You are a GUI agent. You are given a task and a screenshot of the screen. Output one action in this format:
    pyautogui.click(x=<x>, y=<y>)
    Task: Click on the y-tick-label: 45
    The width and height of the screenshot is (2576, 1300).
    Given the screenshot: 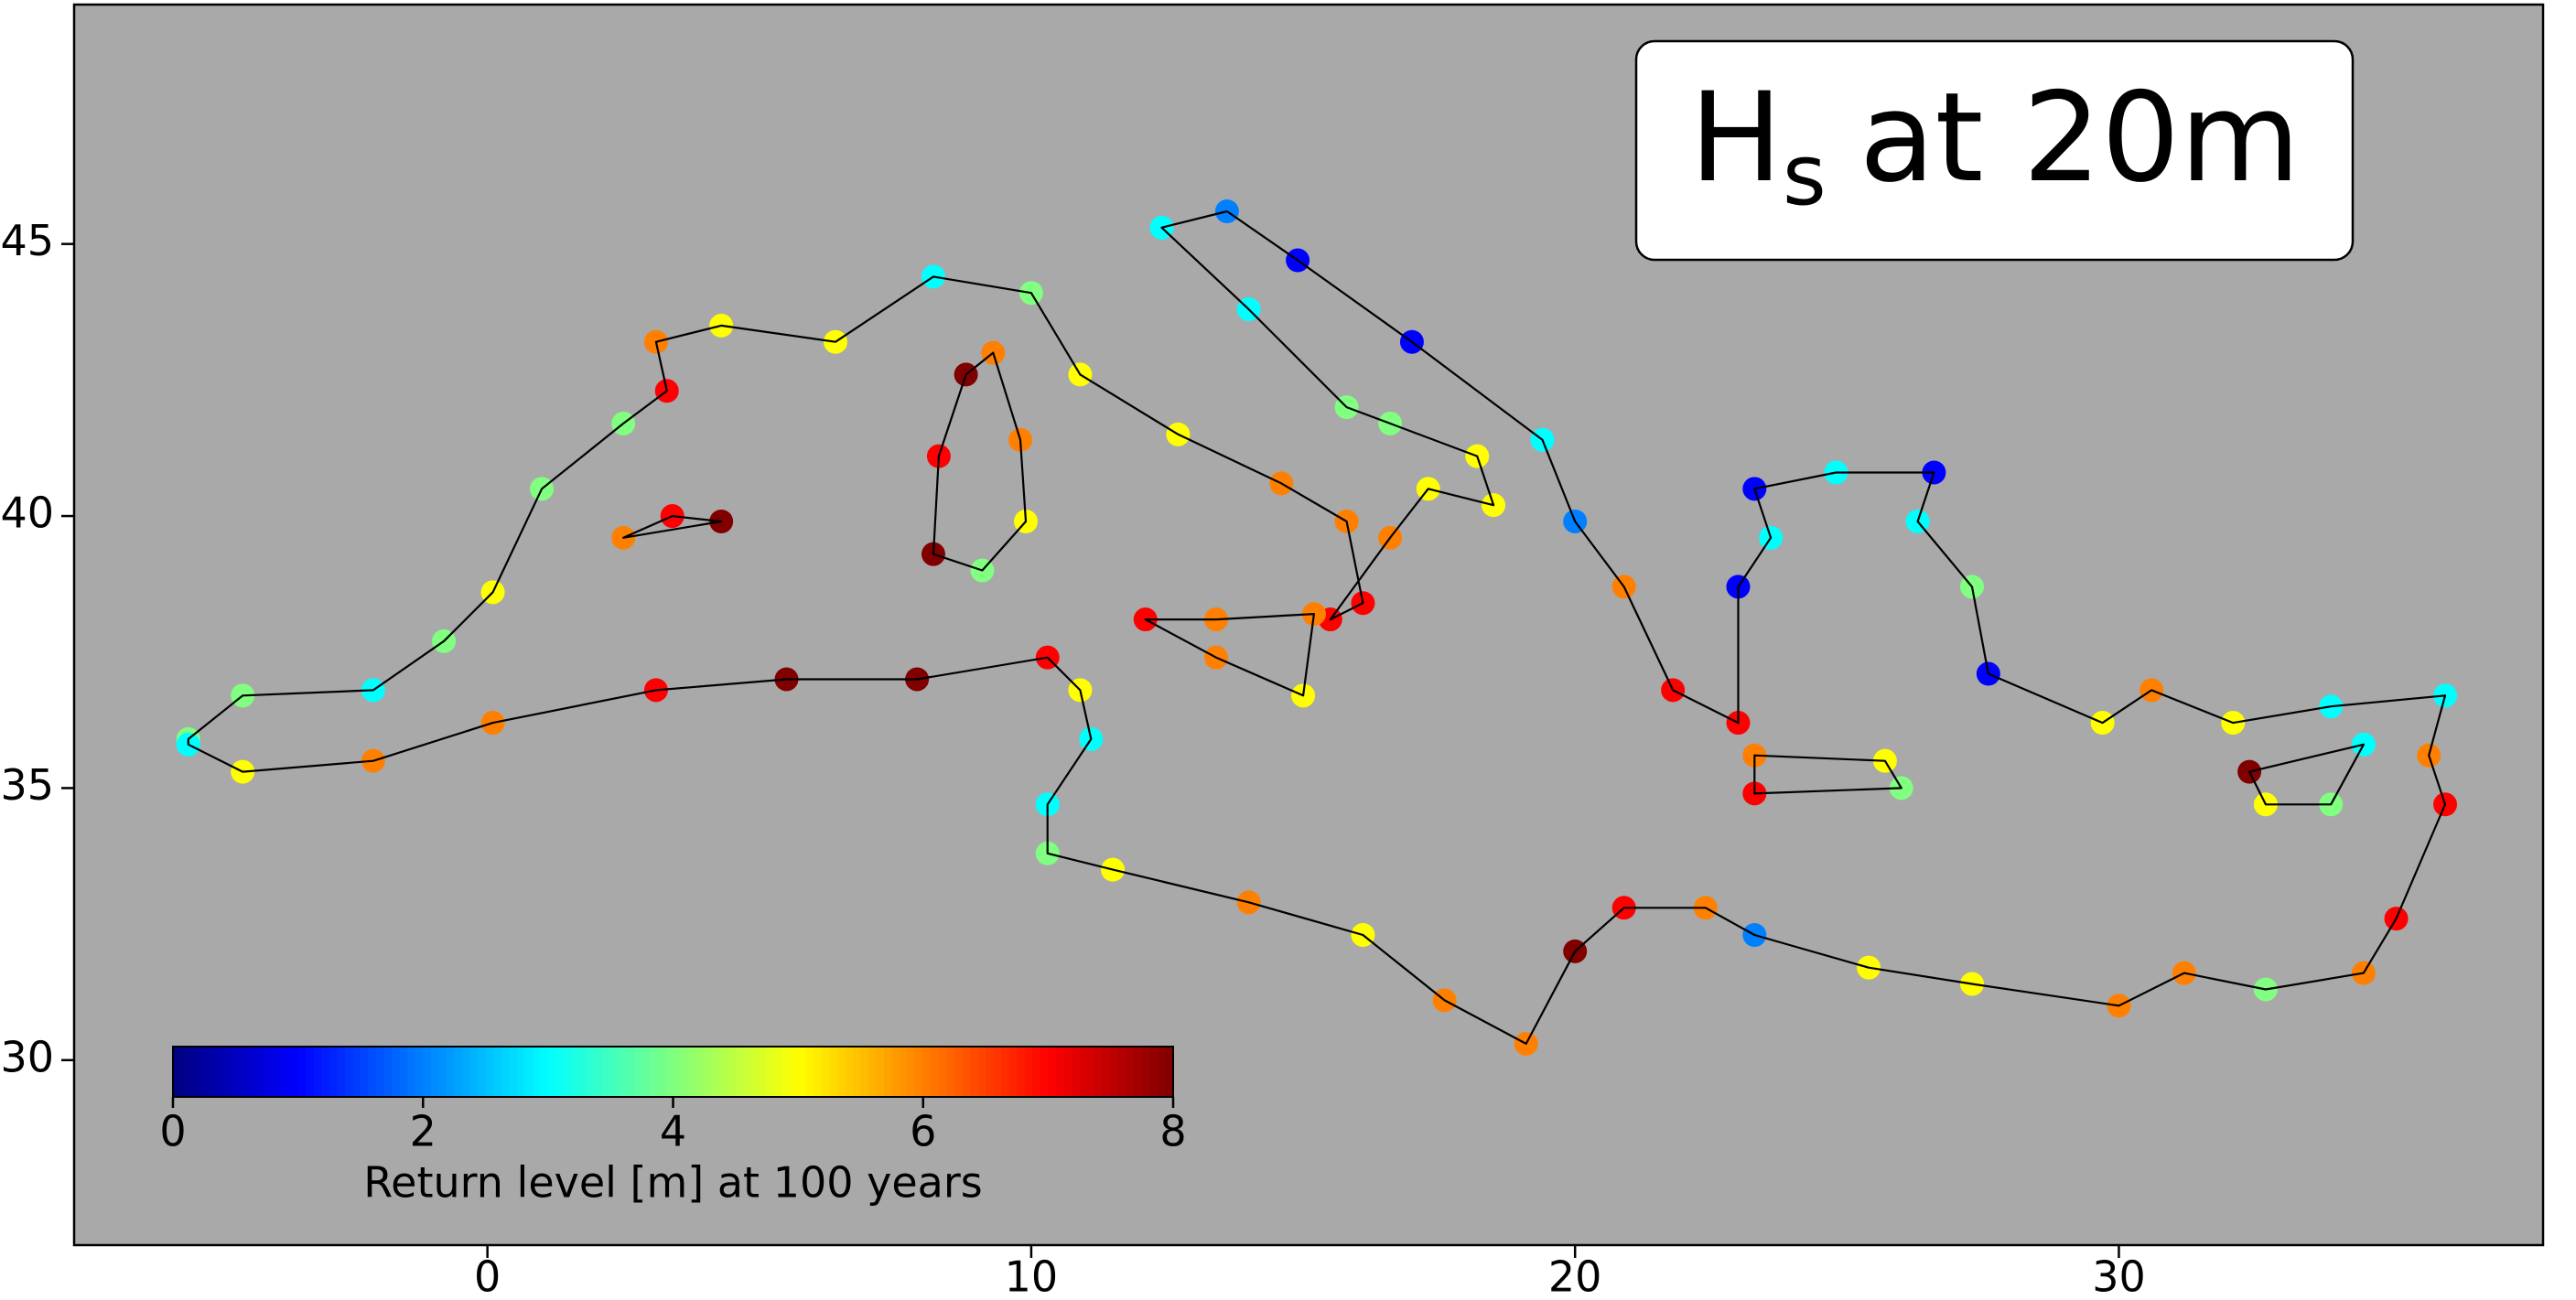 What is the action you would take?
    pyautogui.click(x=27, y=240)
    